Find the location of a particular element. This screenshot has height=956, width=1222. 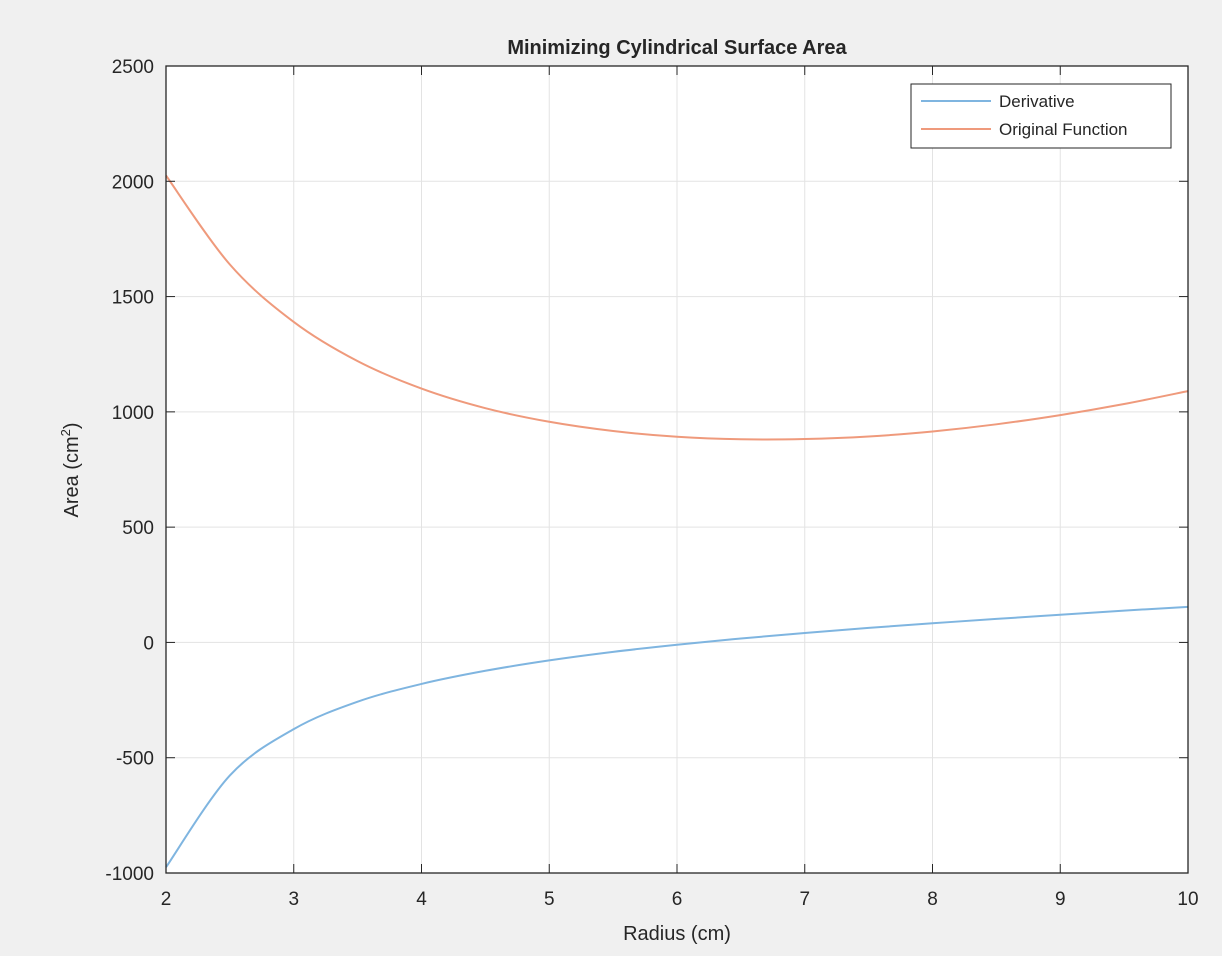

x-tick-label: 10 is located at coordinates (1187, 899).